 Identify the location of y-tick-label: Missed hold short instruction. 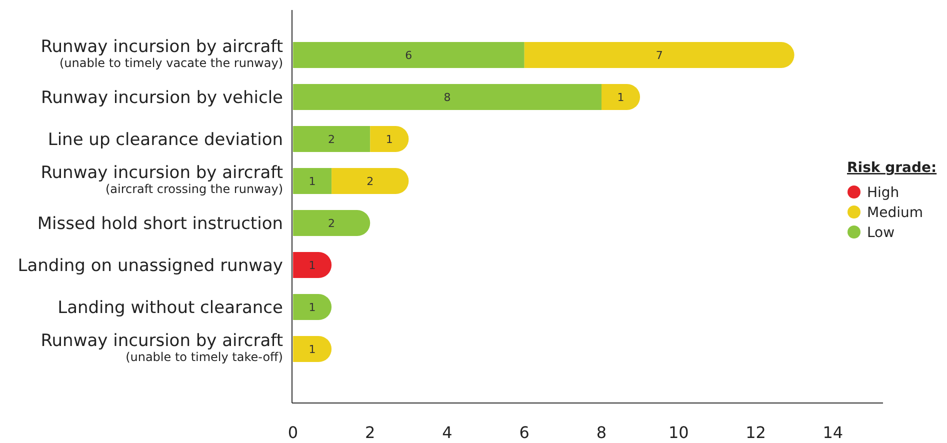
(160, 224).